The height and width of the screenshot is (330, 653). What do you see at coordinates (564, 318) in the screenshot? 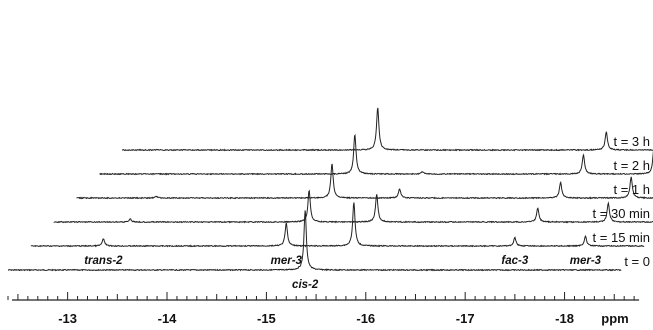
I see `x-tick-label: -18` at bounding box center [564, 318].